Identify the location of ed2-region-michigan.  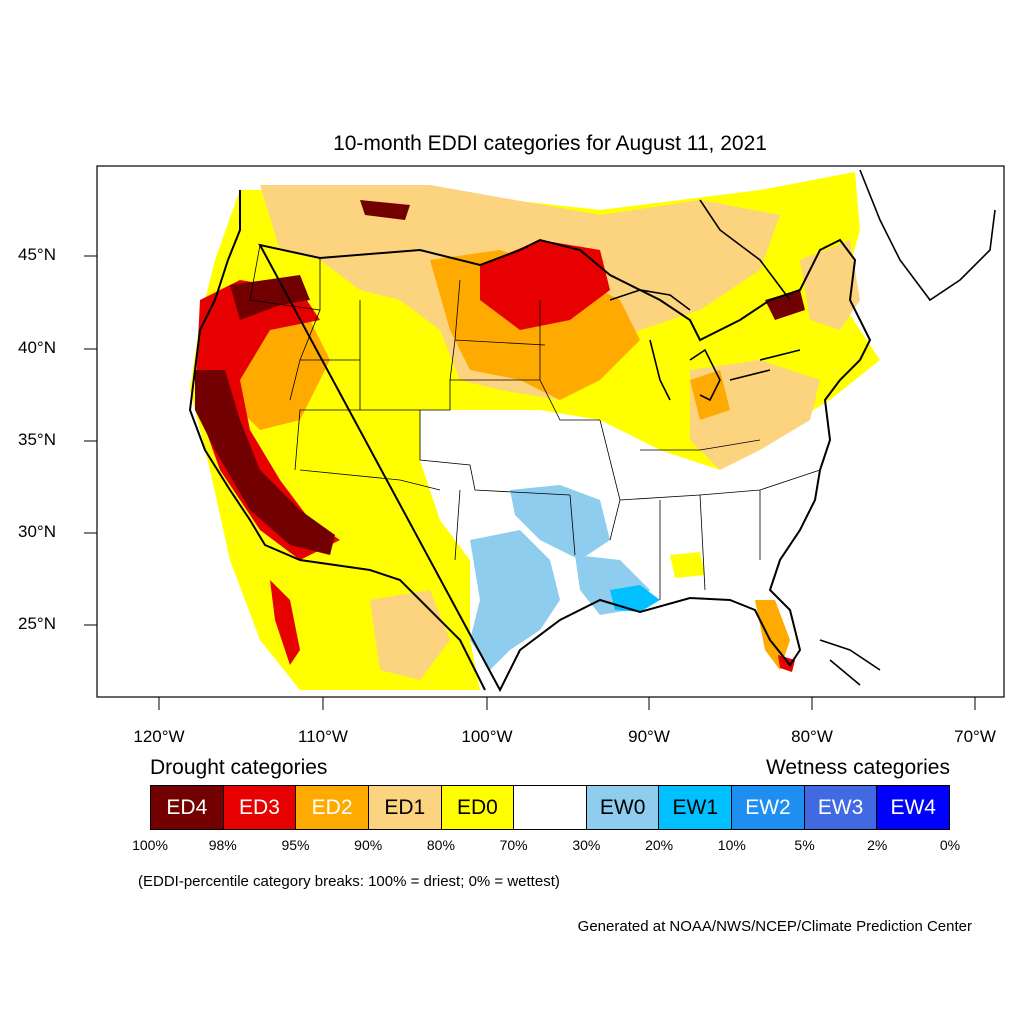
(710, 395).